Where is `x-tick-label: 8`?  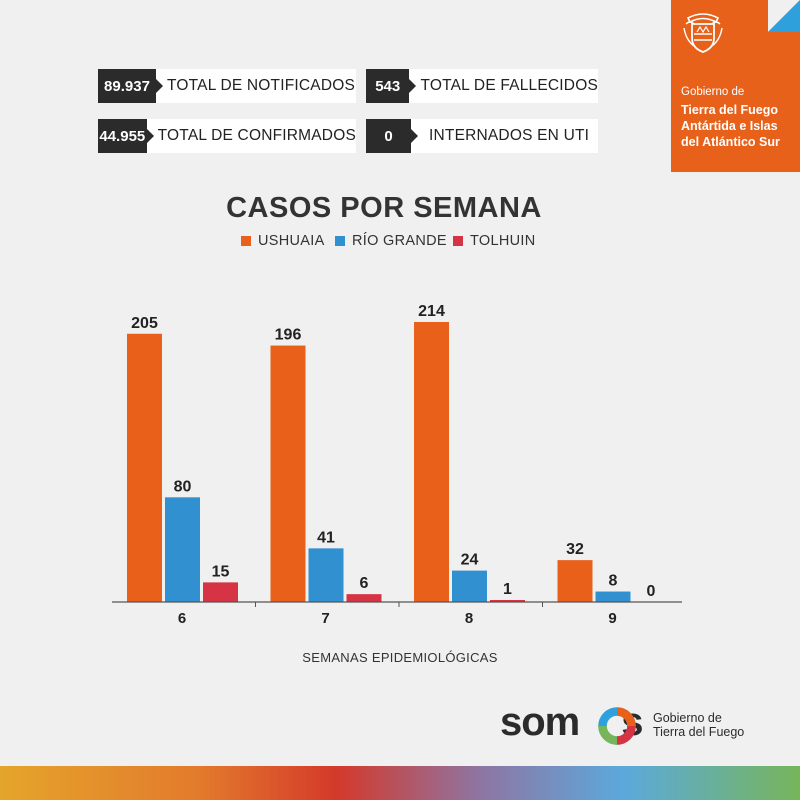 x-tick-label: 8 is located at coordinates (469, 618).